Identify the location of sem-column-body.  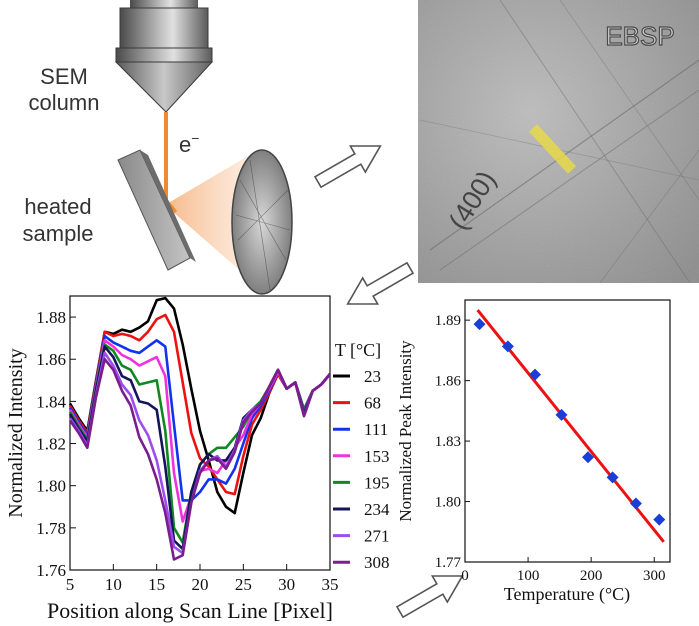
(164, 30).